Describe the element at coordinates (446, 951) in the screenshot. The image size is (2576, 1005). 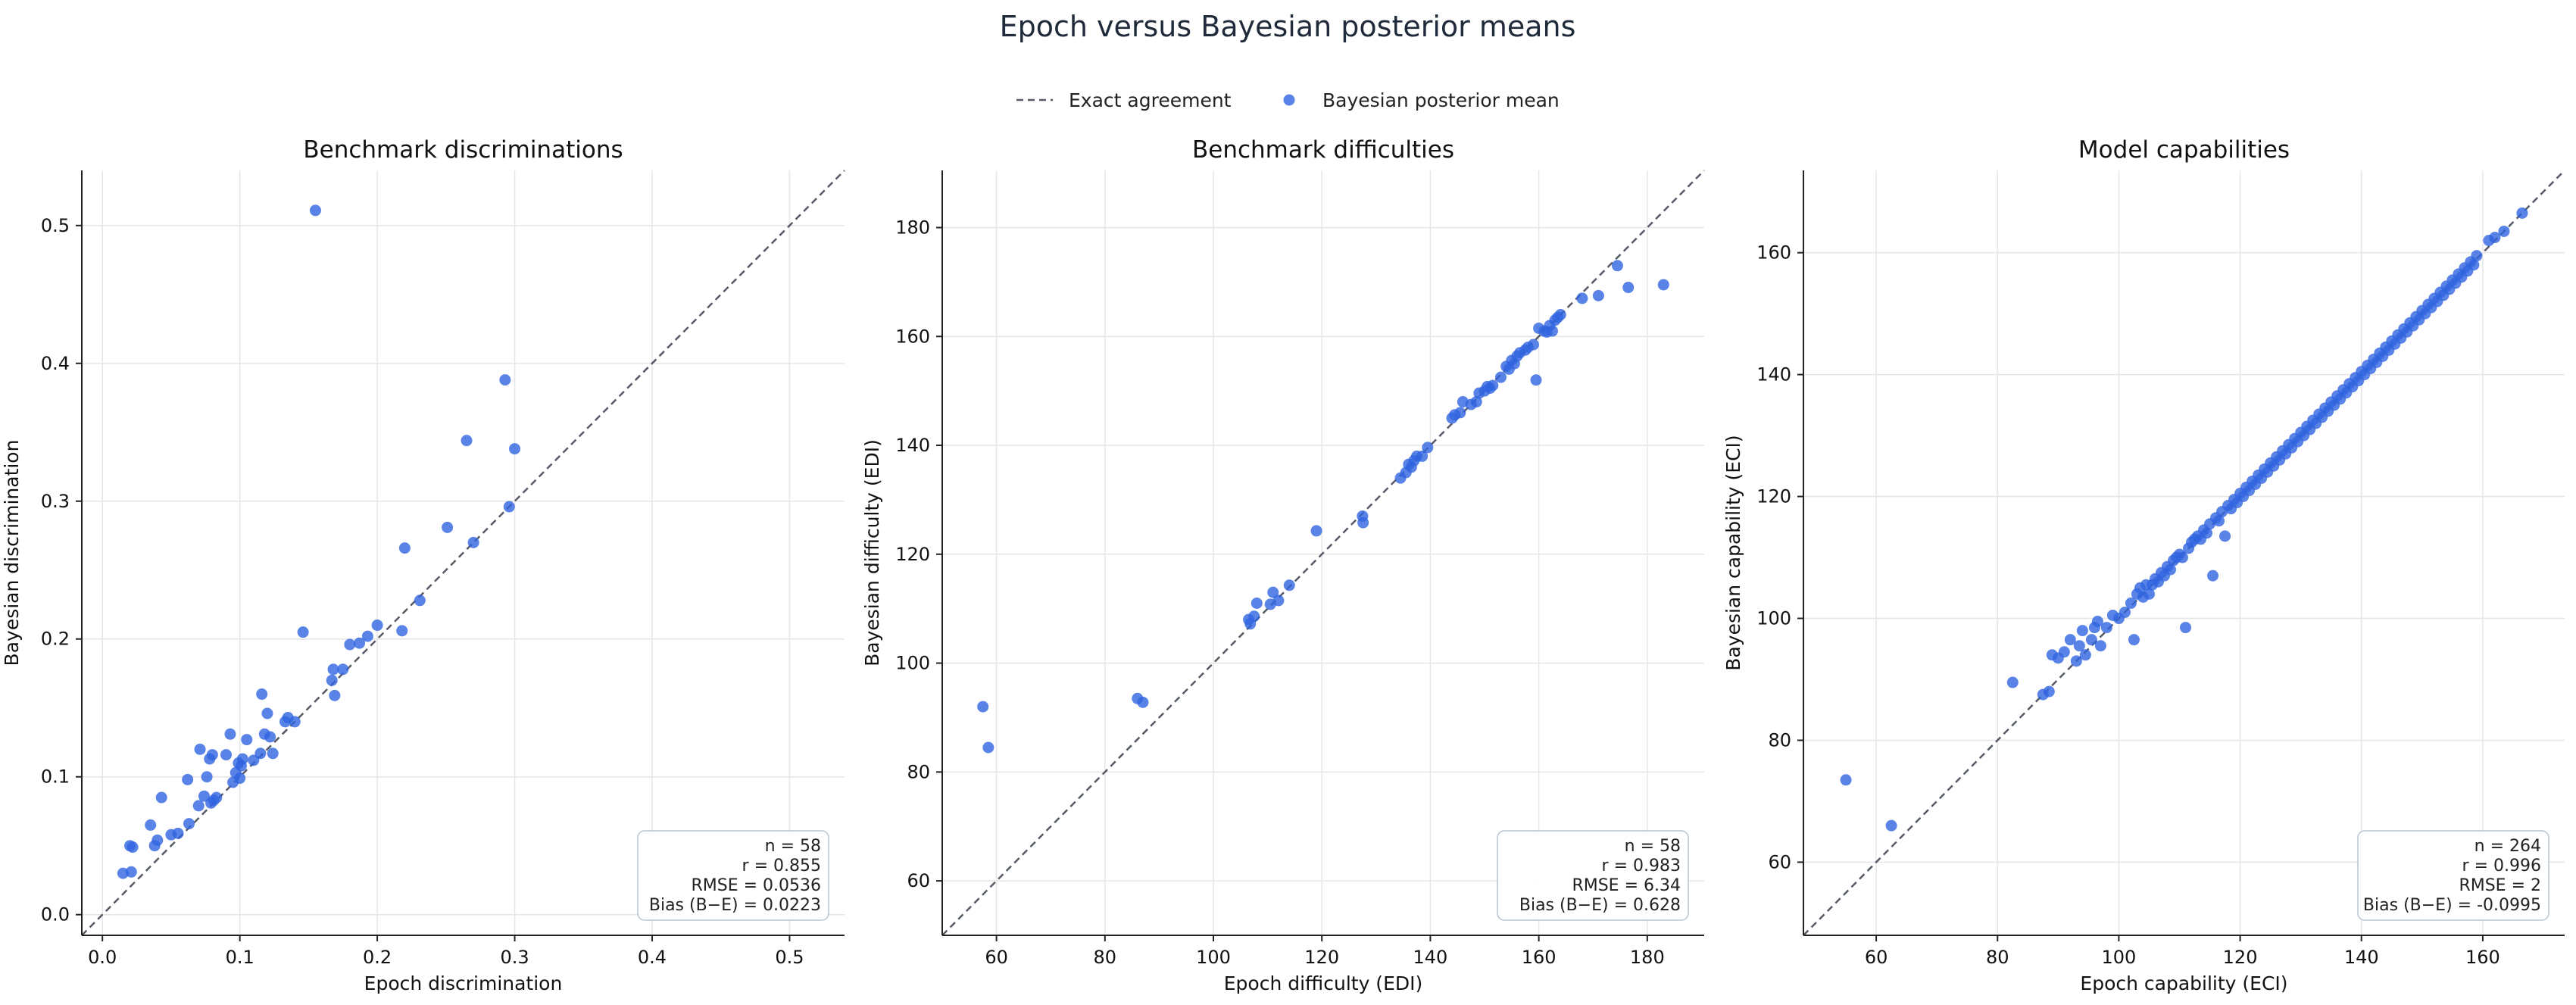
I see `x-ticks: 0.0 0.1 0.2 0.3 0.4 0.5` at that location.